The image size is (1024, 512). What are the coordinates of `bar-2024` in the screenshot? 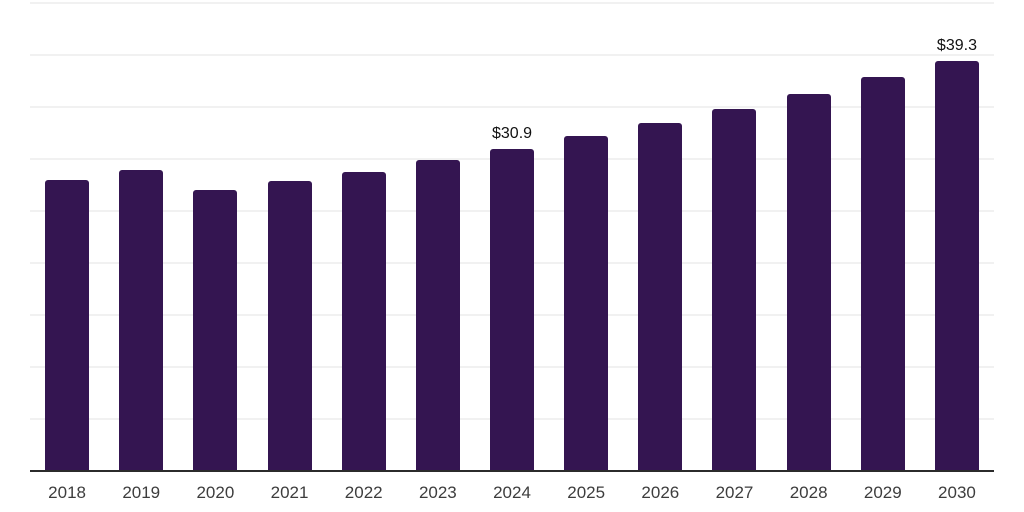 It's located at (512, 309).